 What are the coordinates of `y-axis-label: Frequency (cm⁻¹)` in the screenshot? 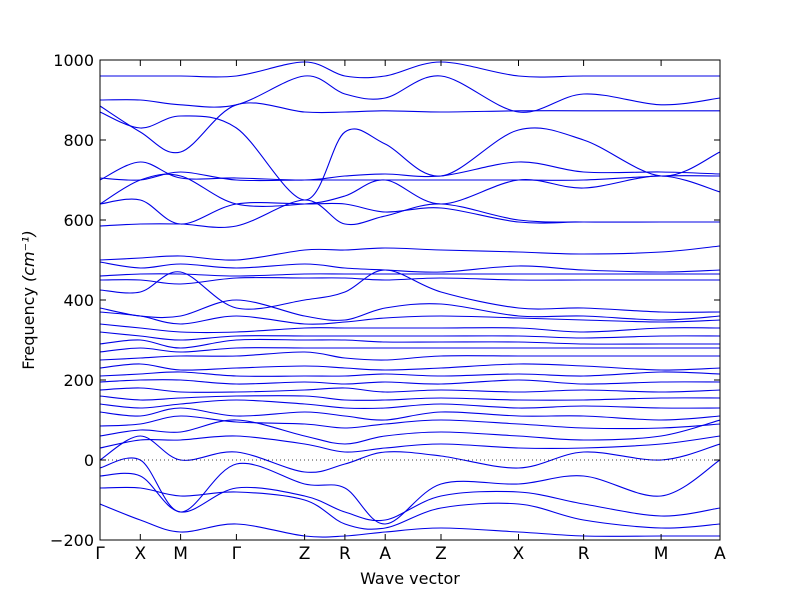 It's located at (28, 299).